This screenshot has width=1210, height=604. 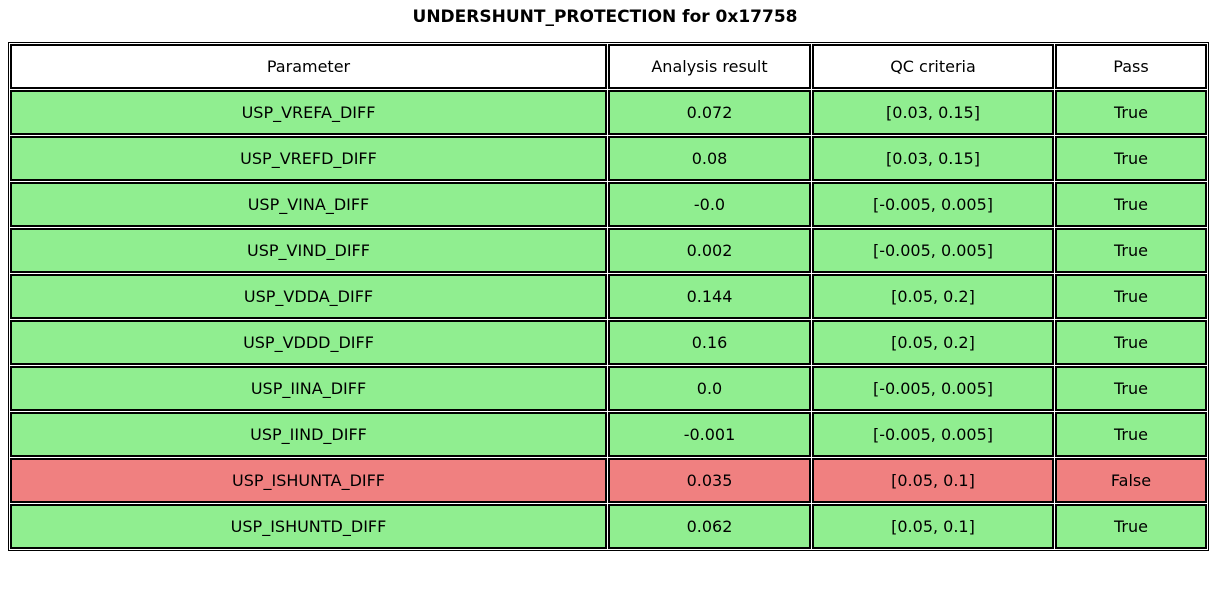 I want to click on cell-analysis-result: -0.001, so click(x=709, y=434).